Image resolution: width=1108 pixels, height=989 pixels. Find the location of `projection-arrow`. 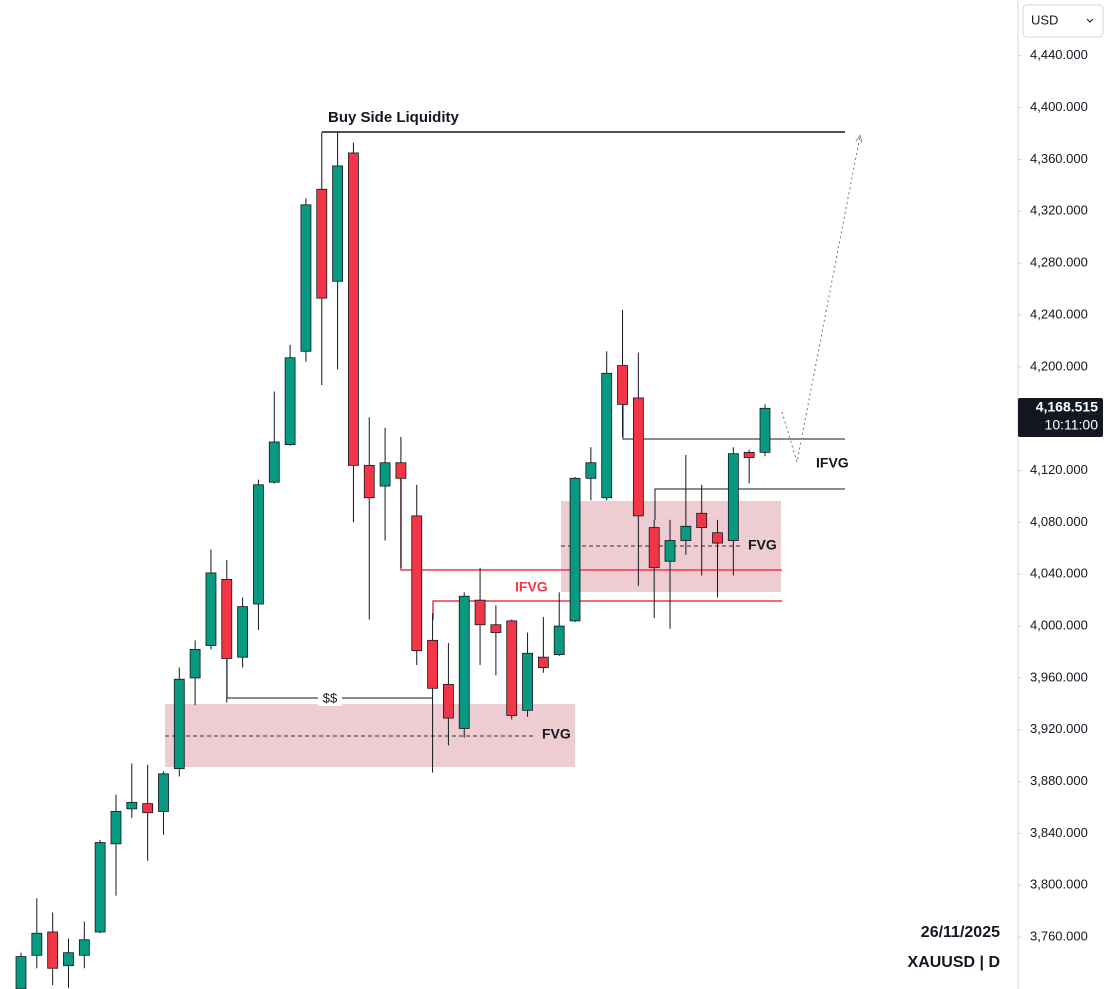

projection-arrow is located at coordinates (820, 299).